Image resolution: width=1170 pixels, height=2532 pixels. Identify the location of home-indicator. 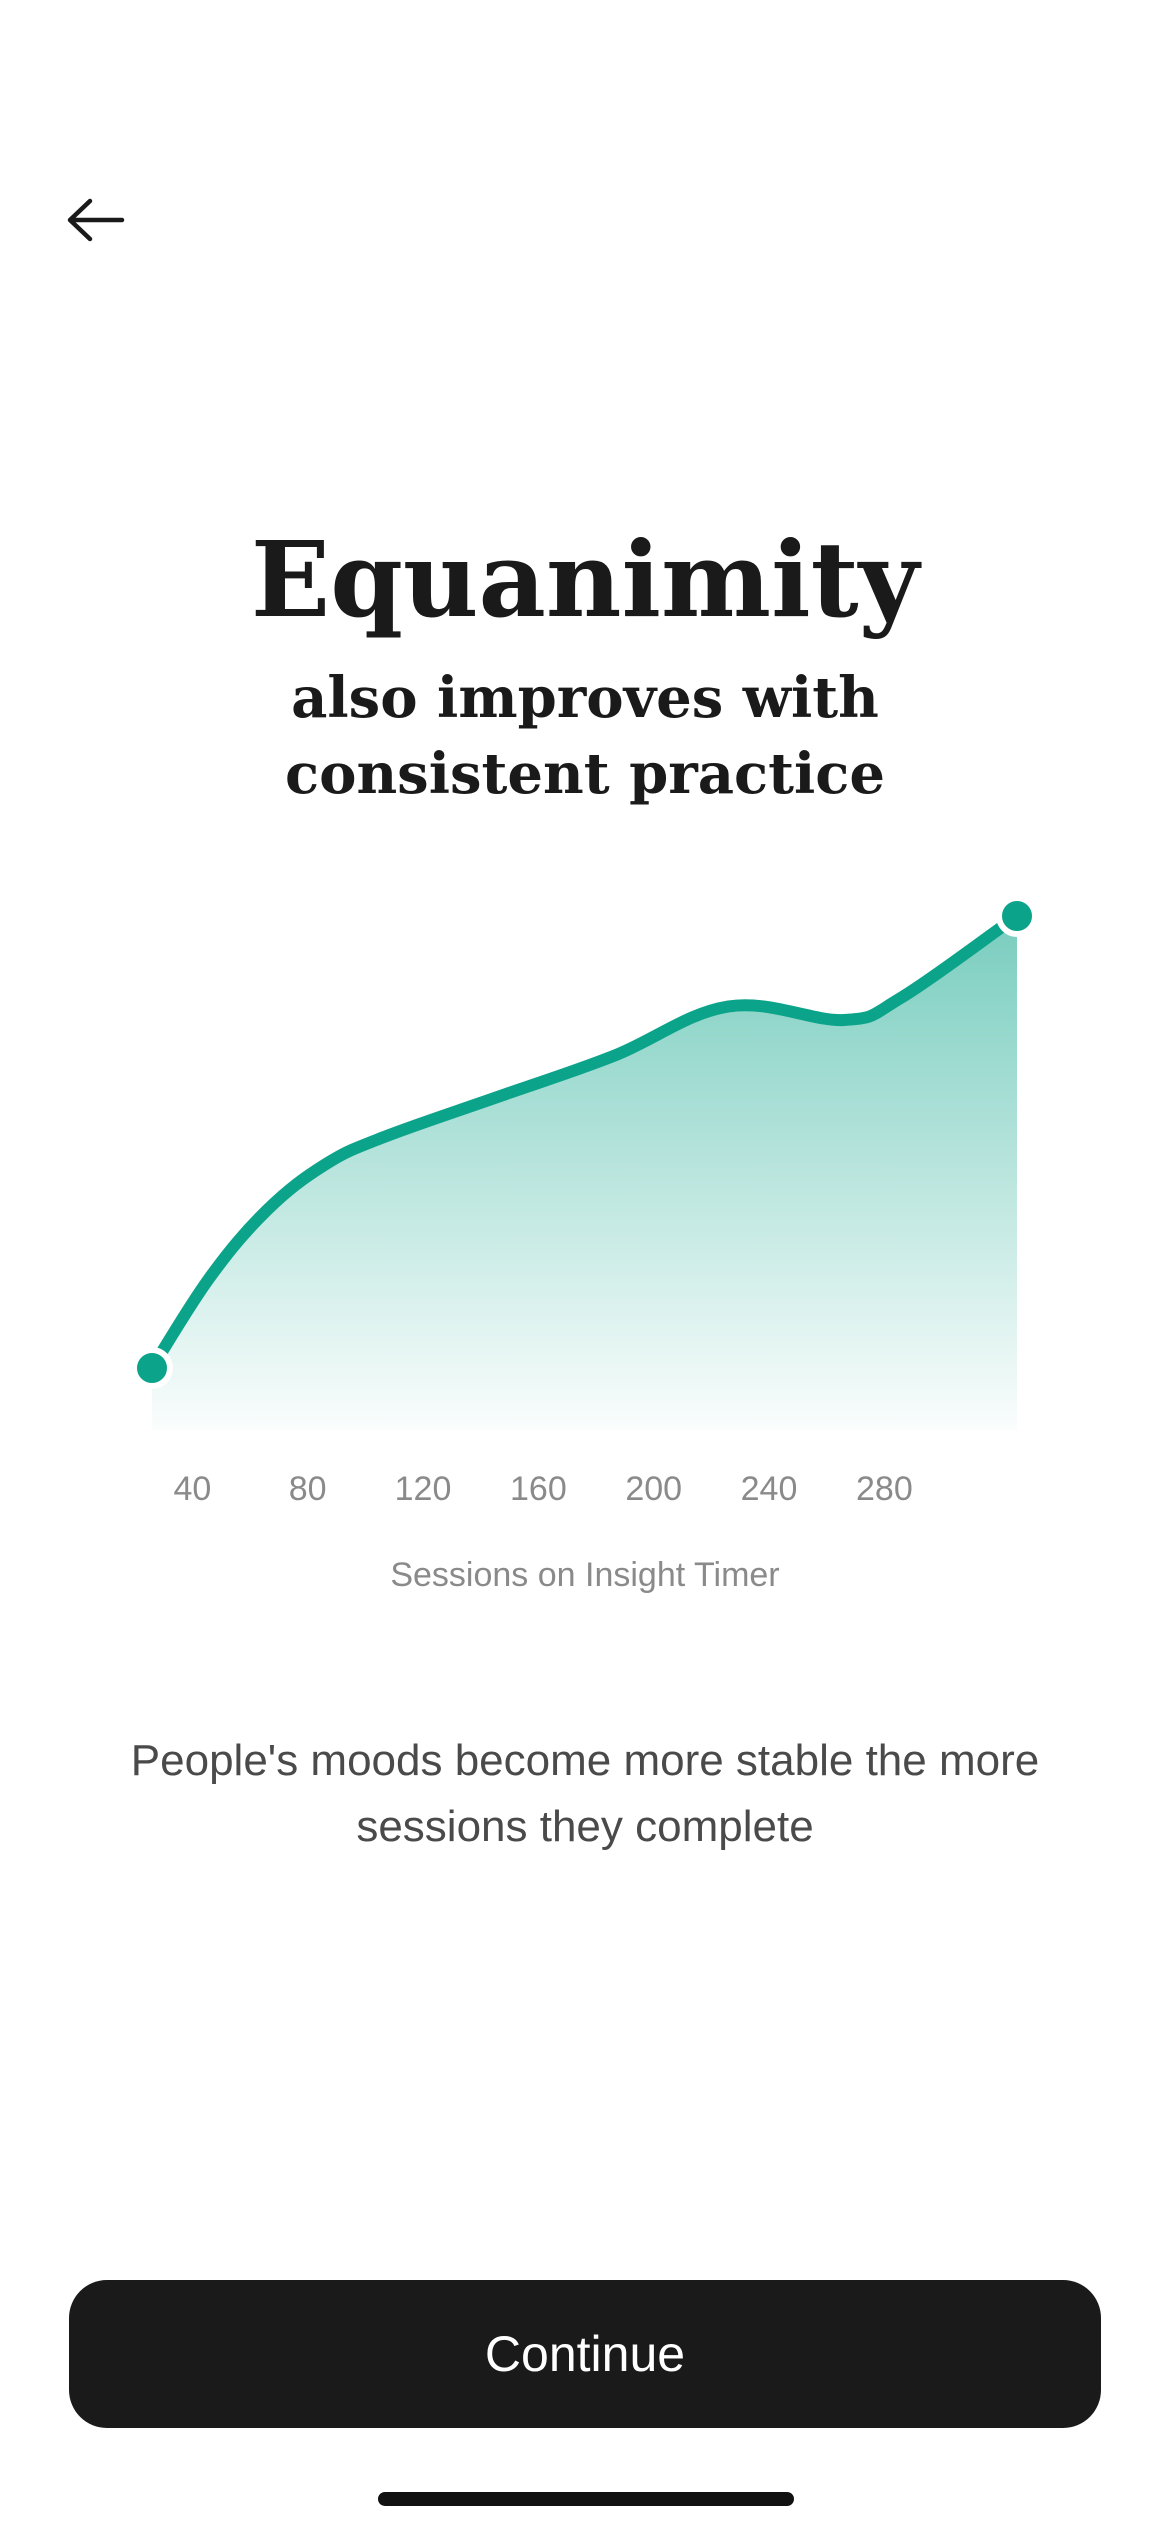
(586, 2499).